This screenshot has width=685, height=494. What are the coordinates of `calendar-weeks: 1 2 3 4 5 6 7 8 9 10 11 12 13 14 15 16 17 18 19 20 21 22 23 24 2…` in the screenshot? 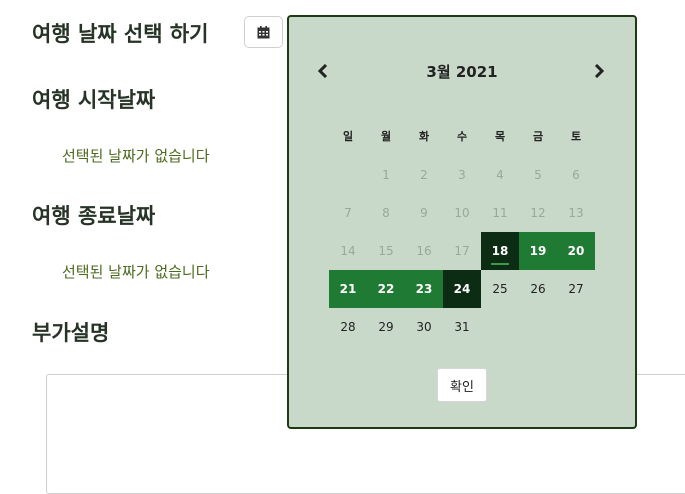 It's located at (462, 251).